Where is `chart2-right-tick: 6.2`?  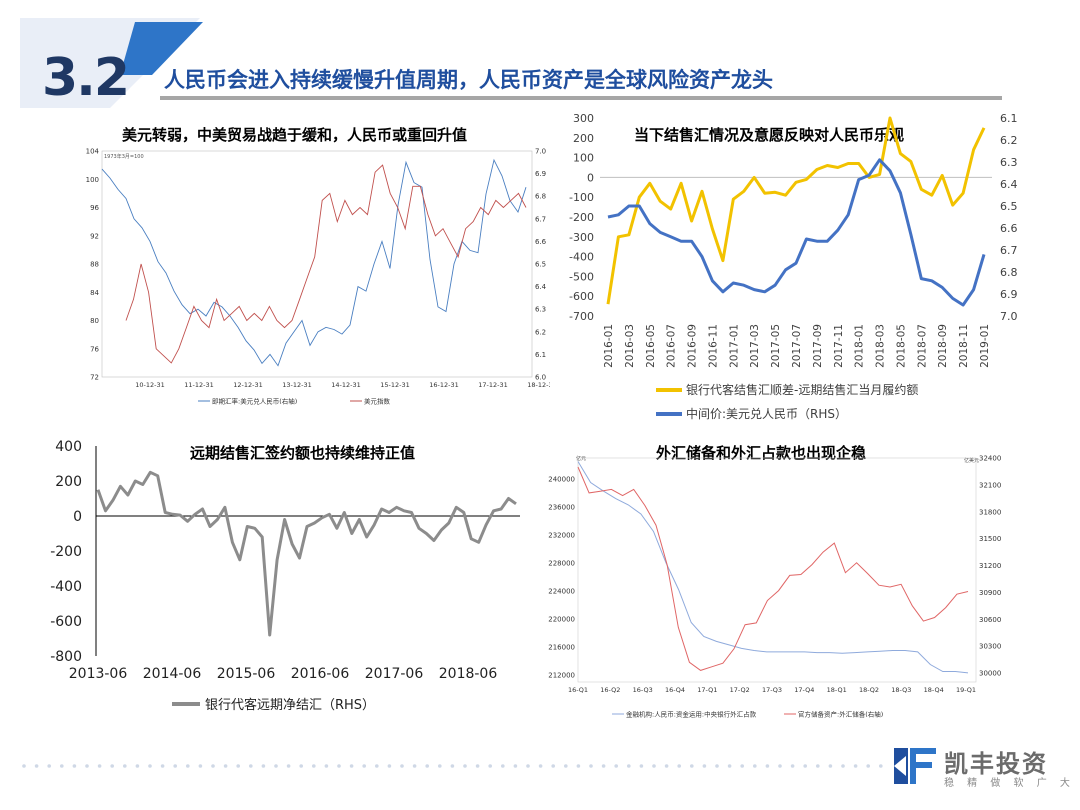
chart2-right-tick: 6.2 is located at coordinates (1009, 140).